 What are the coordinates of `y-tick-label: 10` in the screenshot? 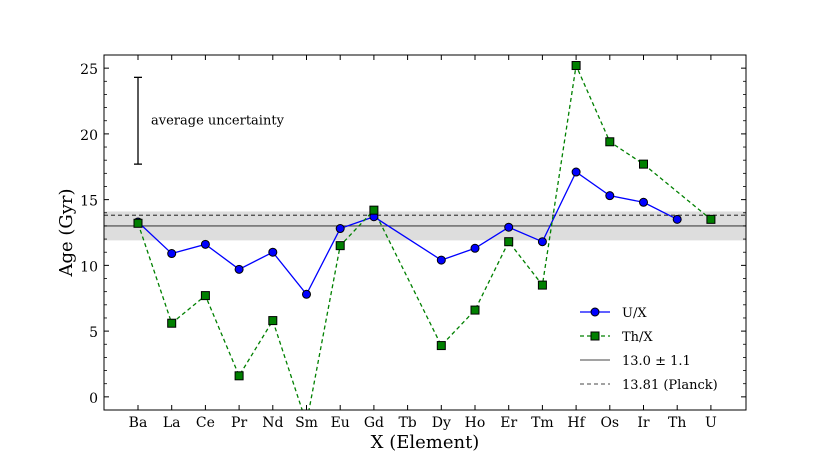 It's located at (89, 267).